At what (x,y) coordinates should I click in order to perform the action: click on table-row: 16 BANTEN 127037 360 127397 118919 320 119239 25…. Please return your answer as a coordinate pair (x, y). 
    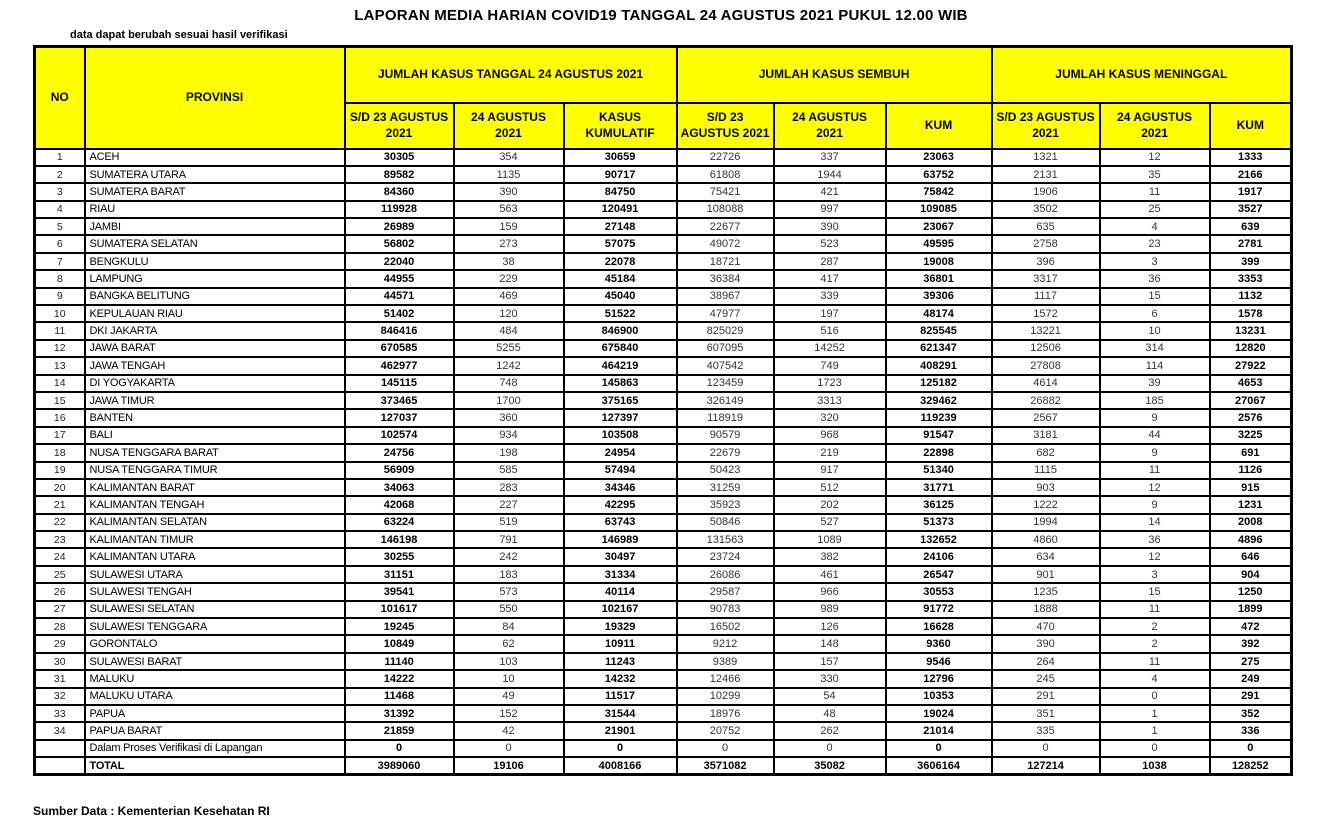
    Looking at the image, I should click on (663, 418).